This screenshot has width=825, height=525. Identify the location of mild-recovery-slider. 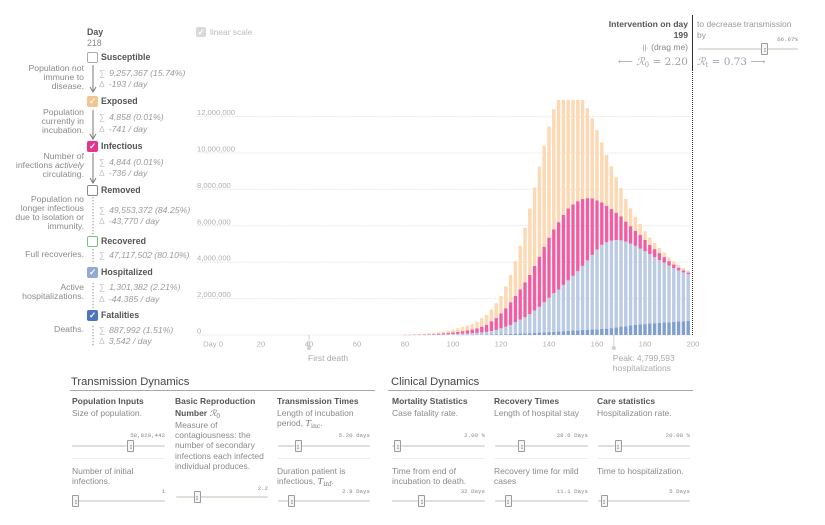
(541, 501).